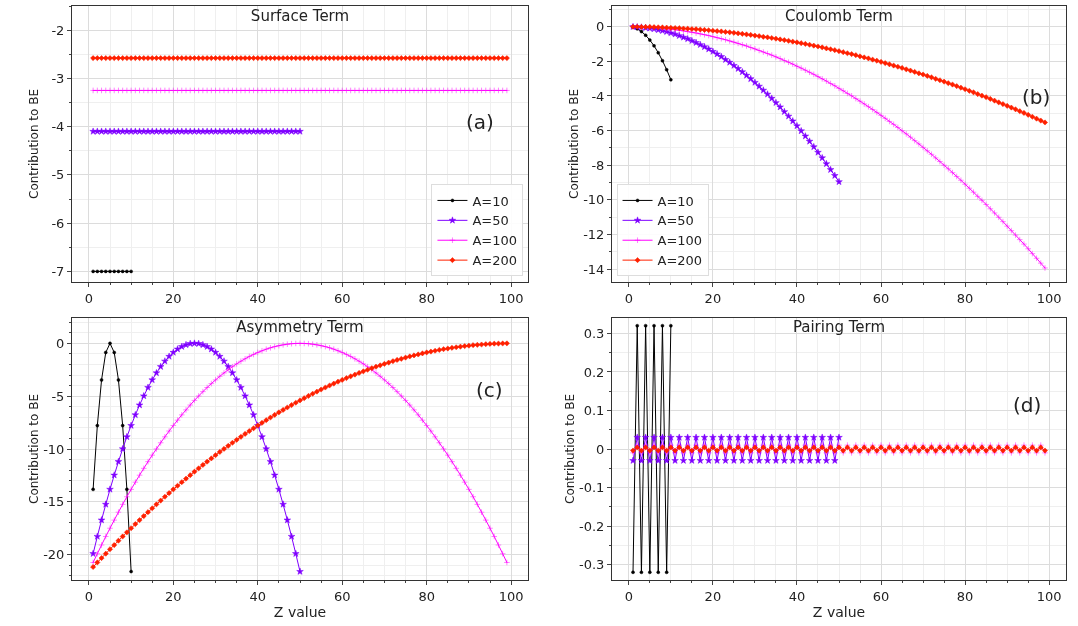 The height and width of the screenshot is (626, 1078). Describe the element at coordinates (839, 327) in the screenshot. I see `chart-title: Pairing Term` at that location.